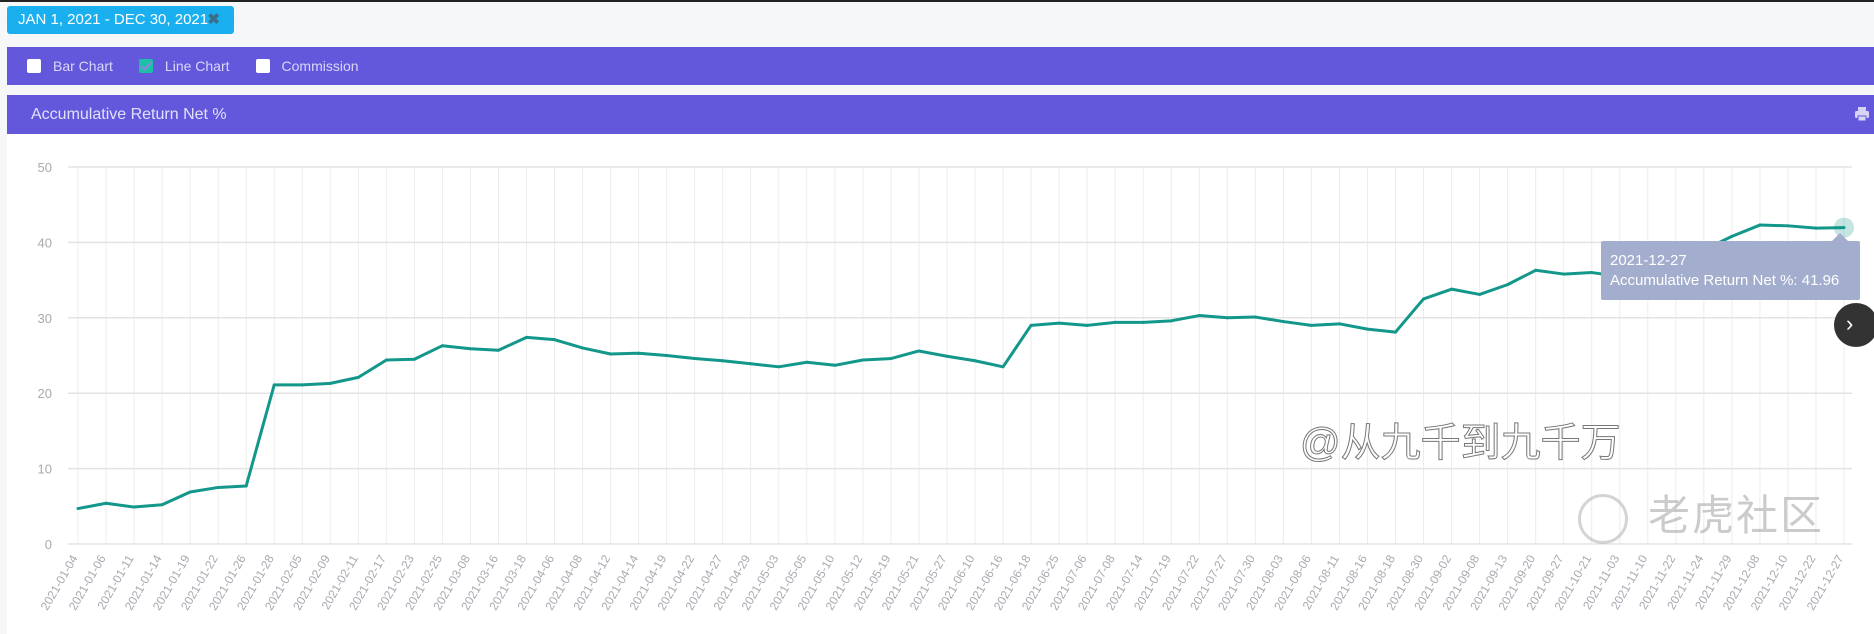 The height and width of the screenshot is (634, 1874). I want to click on line-chart-checkbox: Line Chart, so click(184, 66).